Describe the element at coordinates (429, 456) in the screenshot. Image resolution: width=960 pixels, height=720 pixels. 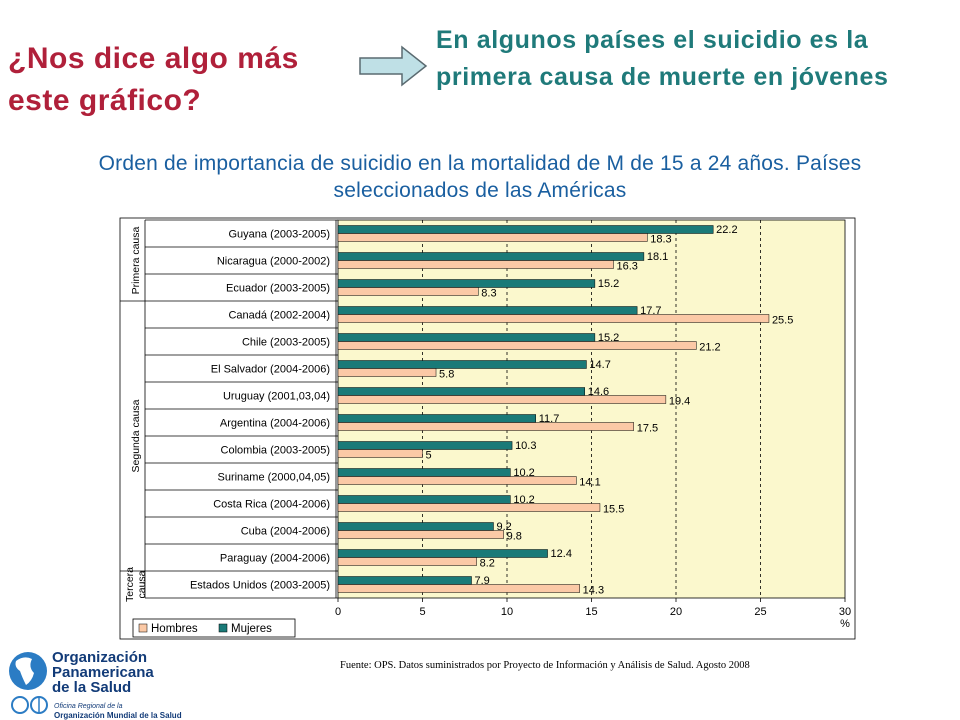
I see `data-label-hombres: 5` at that location.